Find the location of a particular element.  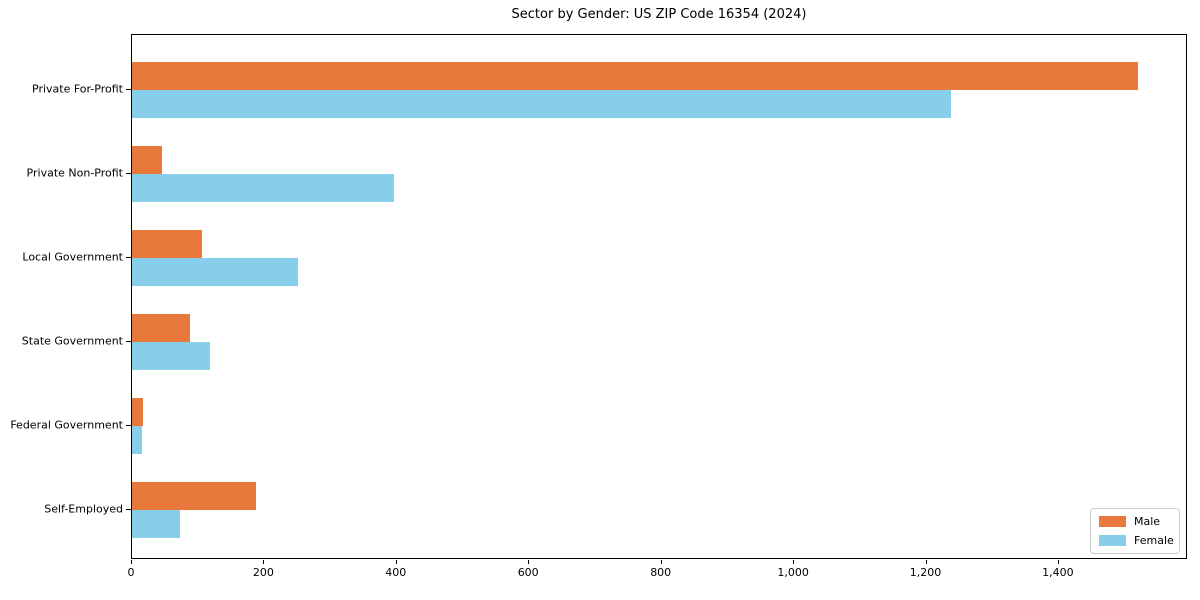

y-axis-label: Private For-Profit is located at coordinates (77, 89).